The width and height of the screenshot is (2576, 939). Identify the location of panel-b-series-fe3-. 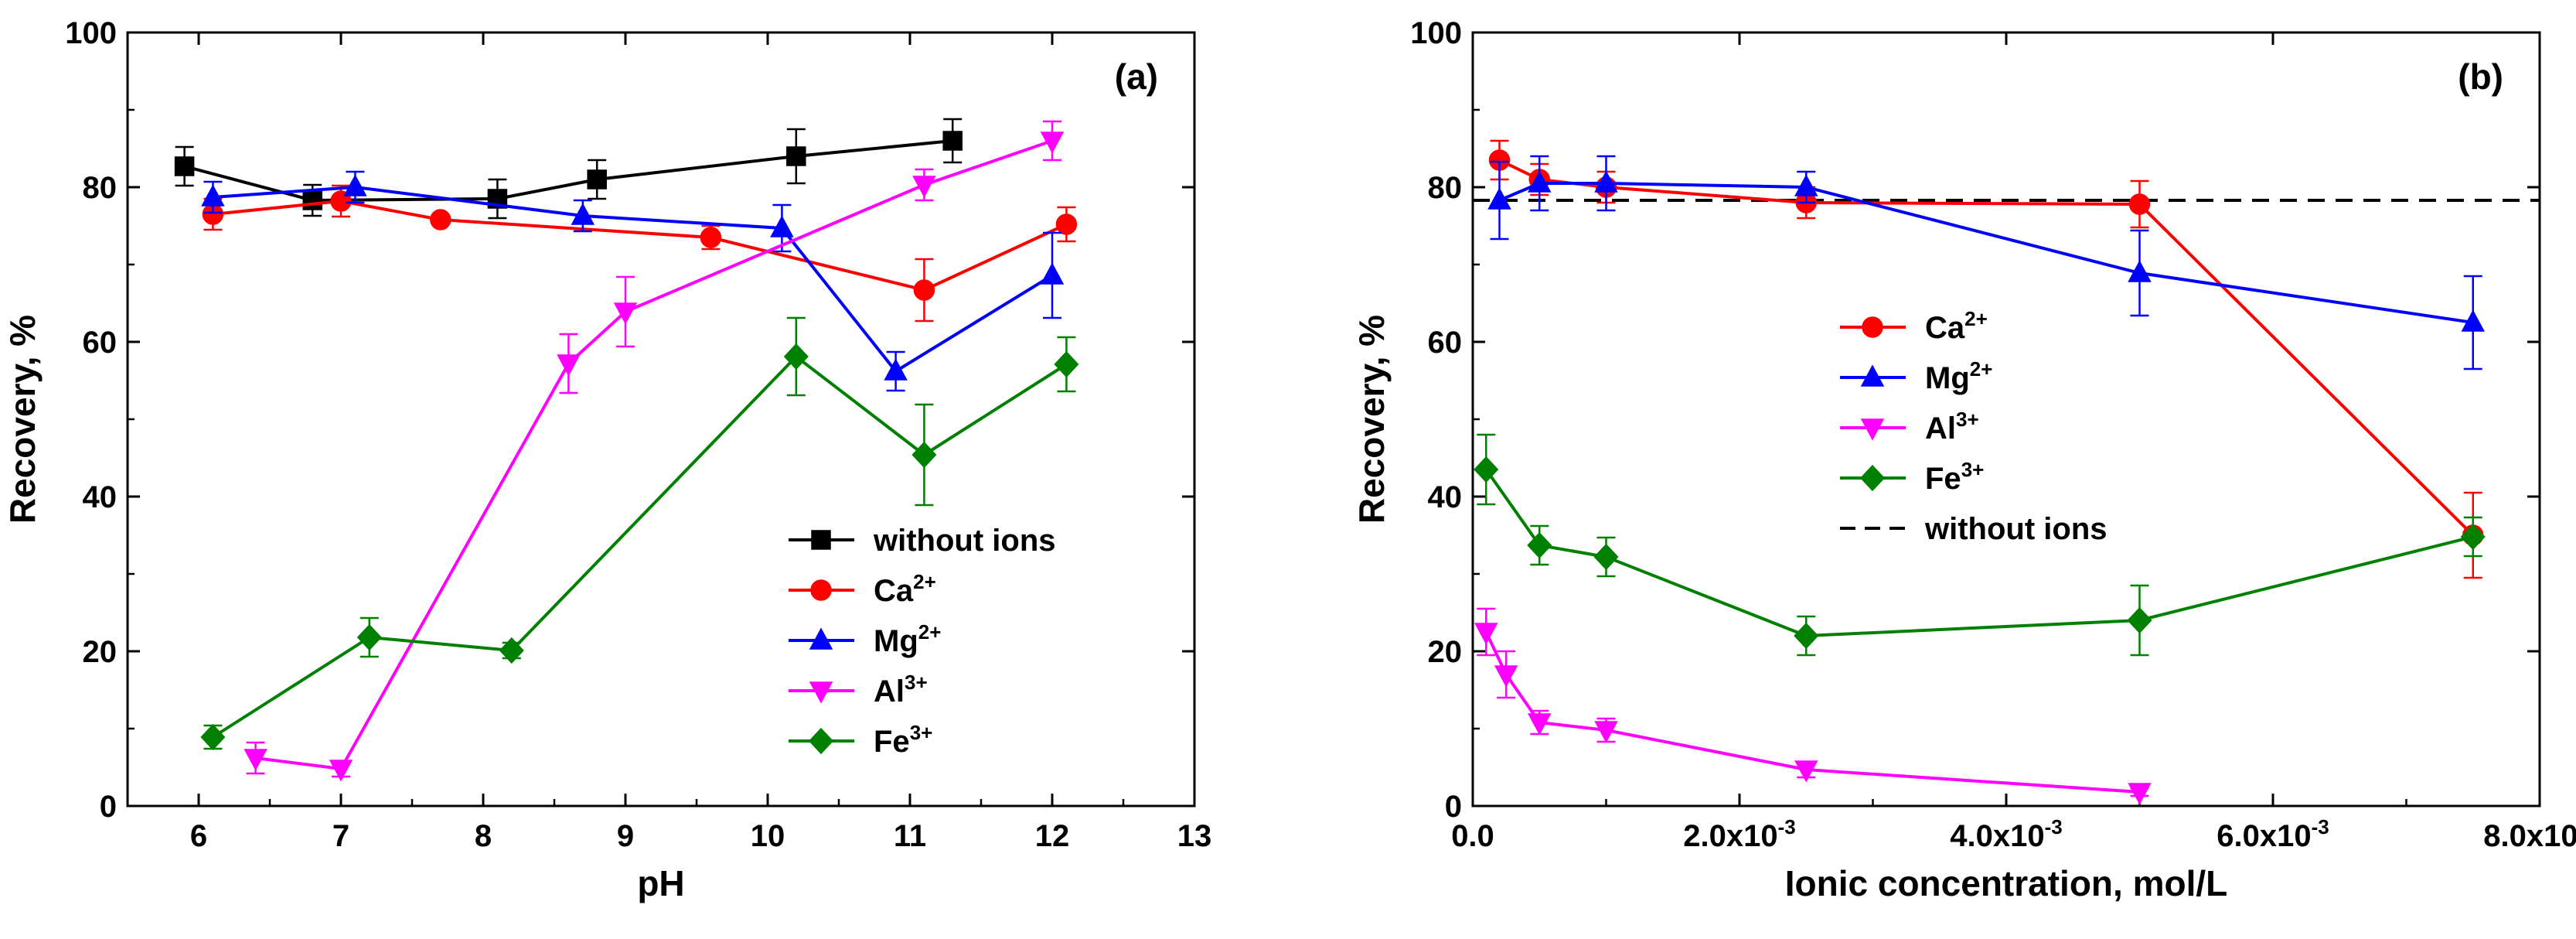
(1980, 545).